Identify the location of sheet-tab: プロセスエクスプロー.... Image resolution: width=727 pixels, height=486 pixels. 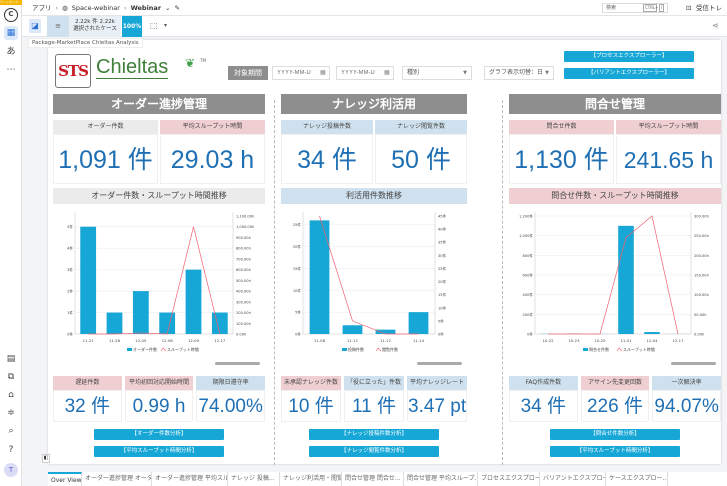
(509, 479).